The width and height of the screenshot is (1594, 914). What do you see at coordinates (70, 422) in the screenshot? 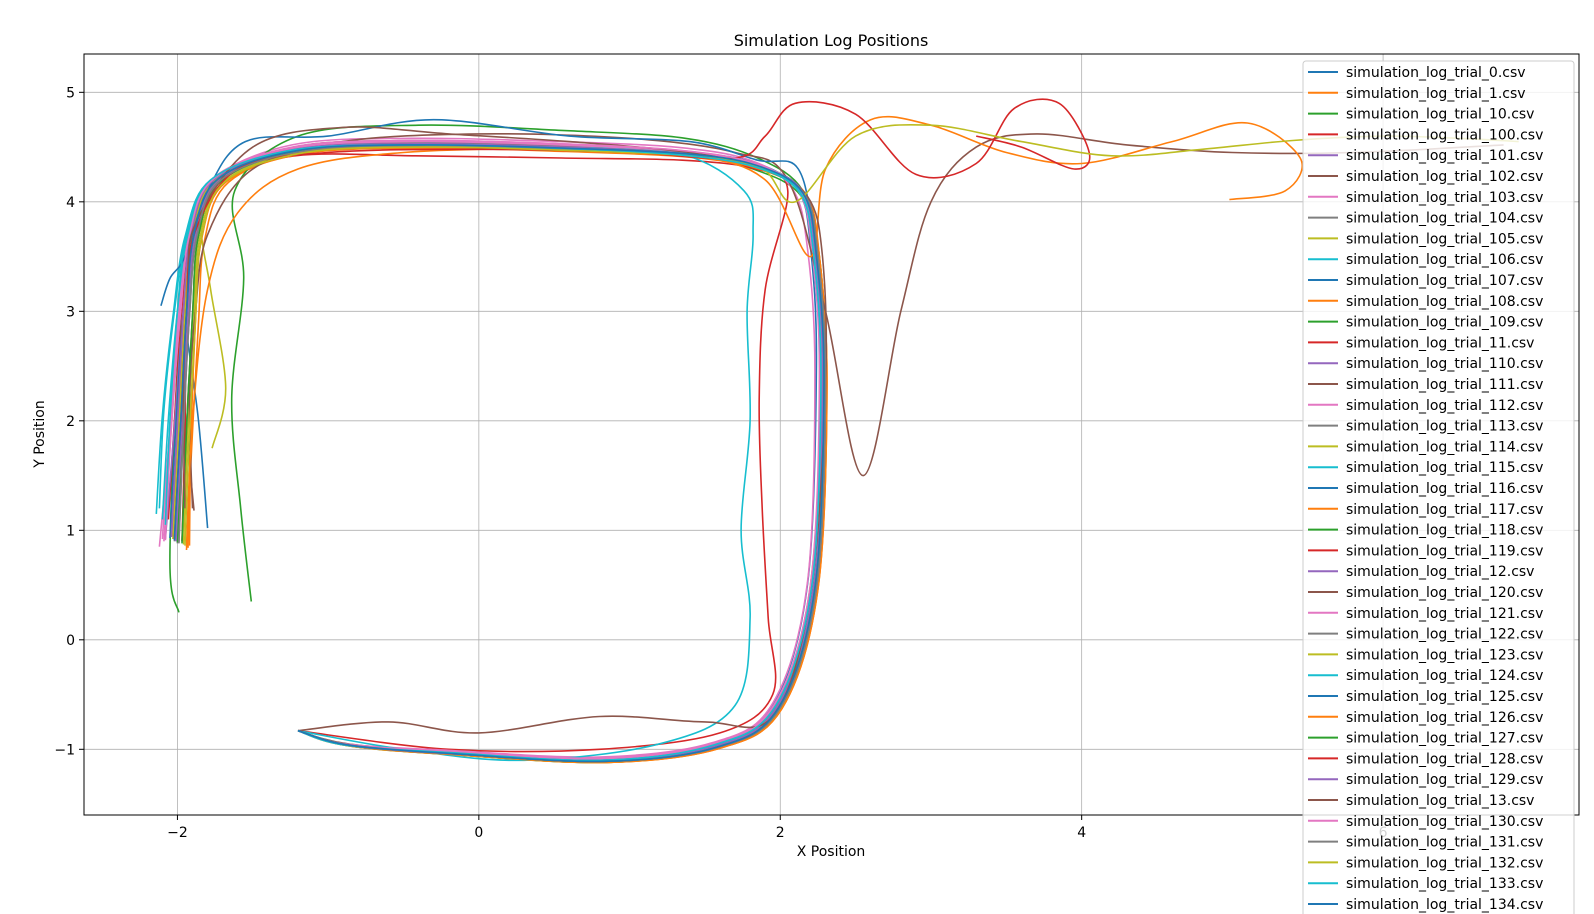
I see `y-tick-label: 2` at bounding box center [70, 422].